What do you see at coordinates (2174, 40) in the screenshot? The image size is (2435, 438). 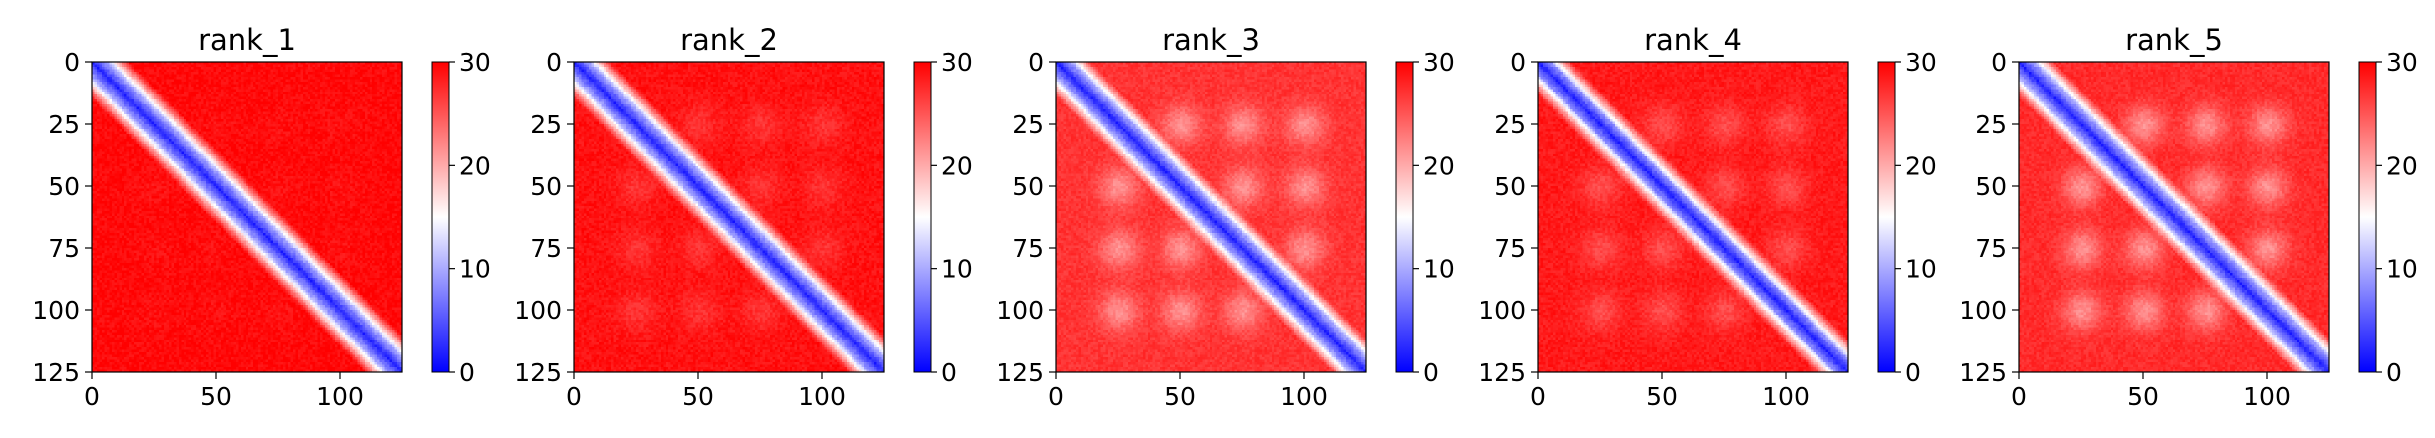 I see `panel-title: rank_5` at bounding box center [2174, 40].